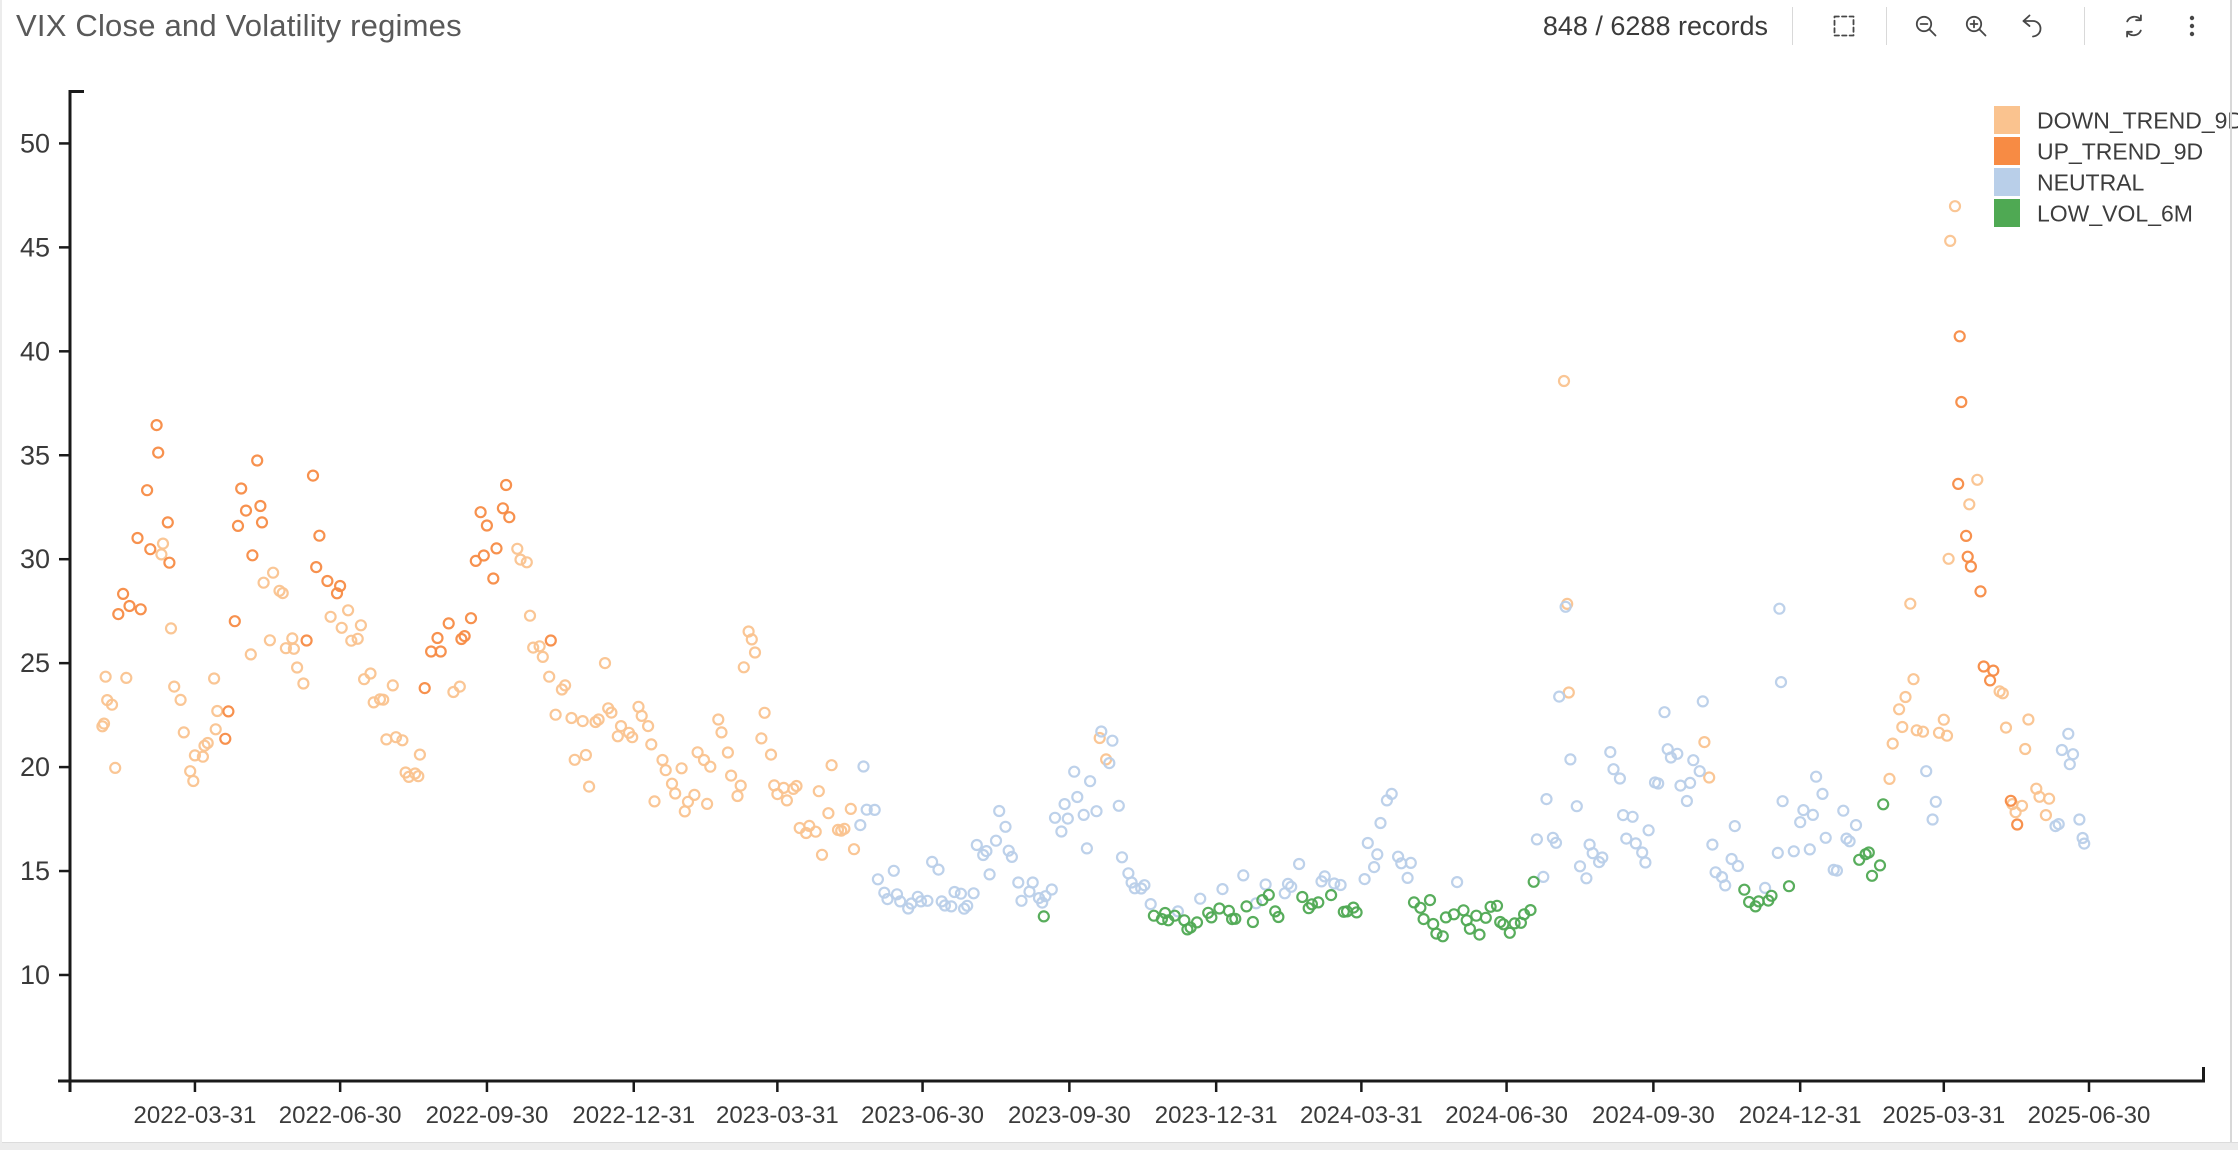 The height and width of the screenshot is (1150, 2238). What do you see at coordinates (1926, 26) in the screenshot?
I see `zoom-out-button` at bounding box center [1926, 26].